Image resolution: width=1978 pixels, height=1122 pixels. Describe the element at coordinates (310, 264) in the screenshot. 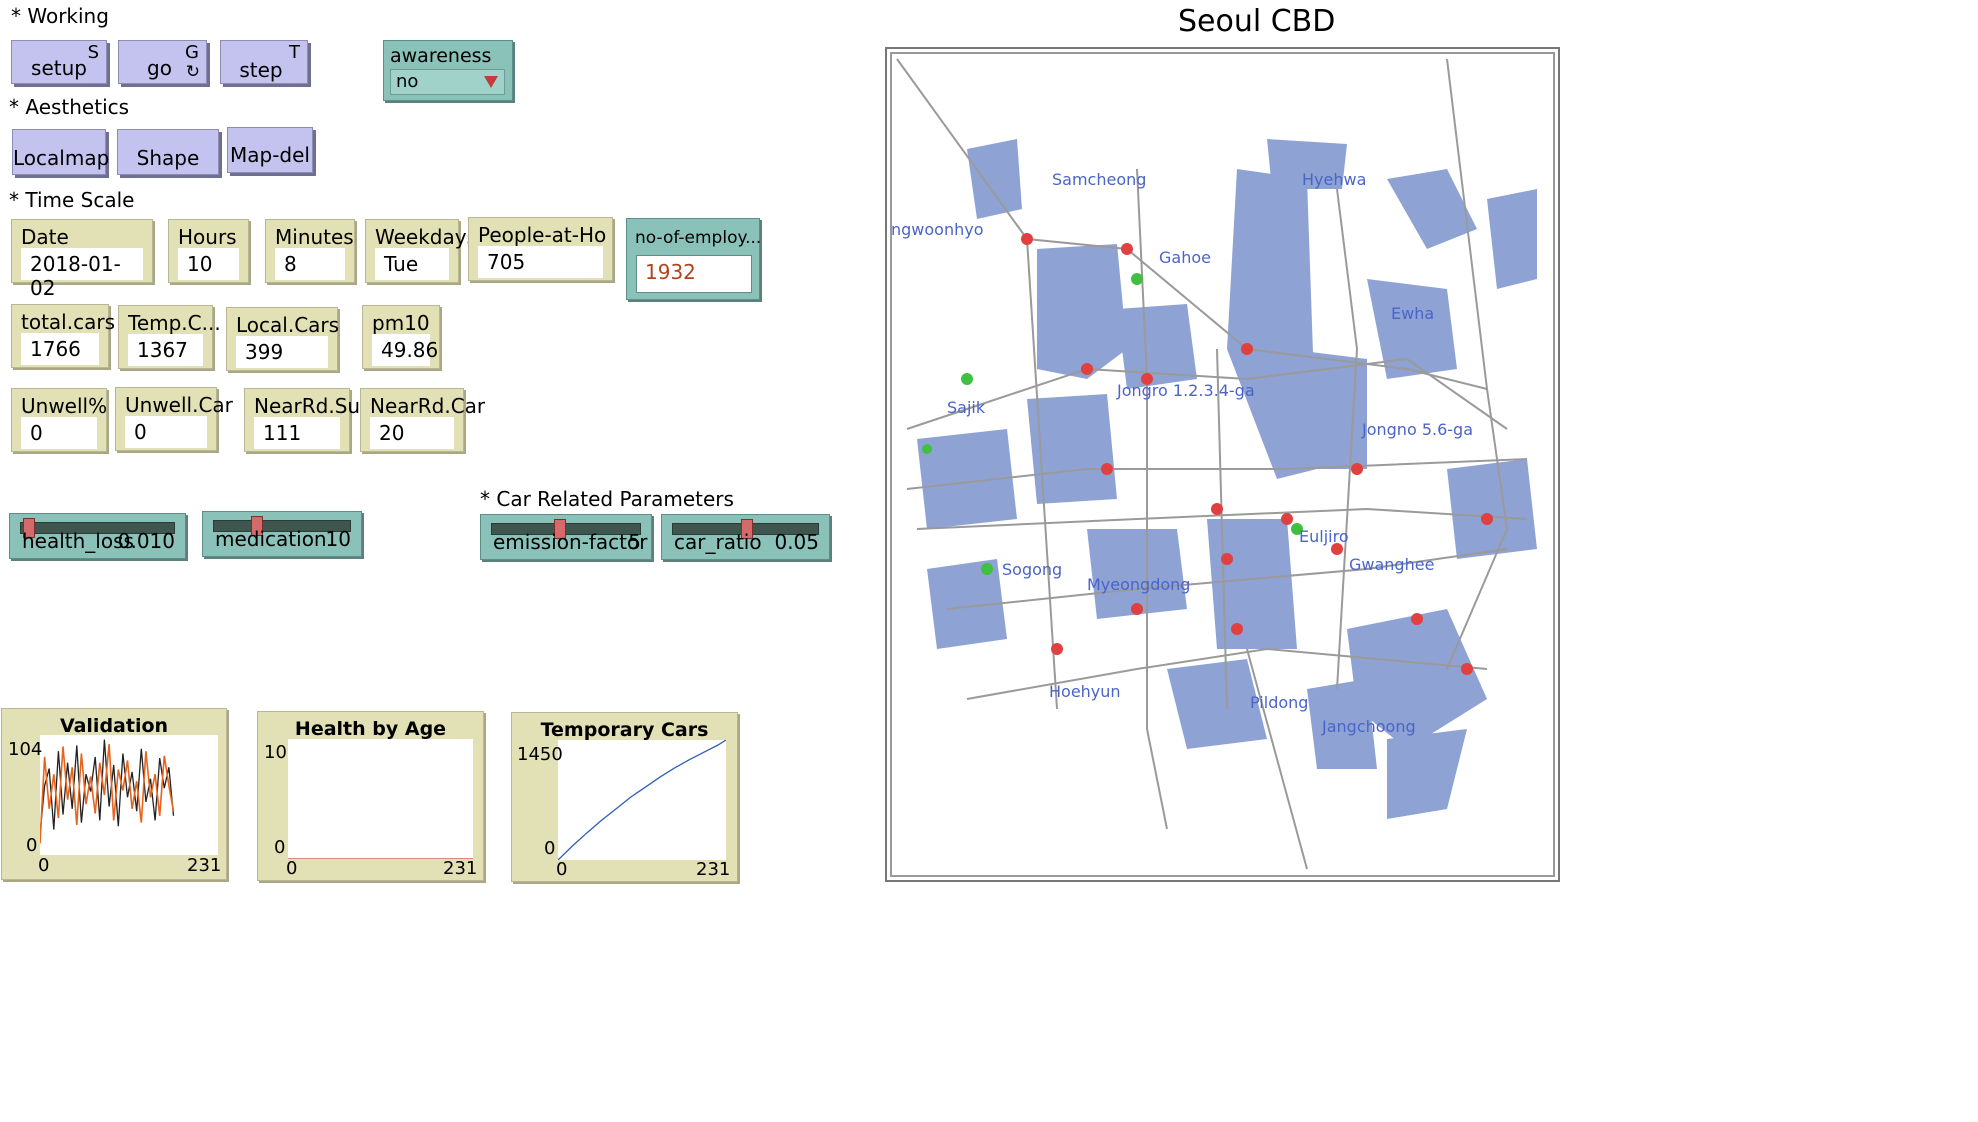

I see `minutes-monitor-value: 8` at that location.